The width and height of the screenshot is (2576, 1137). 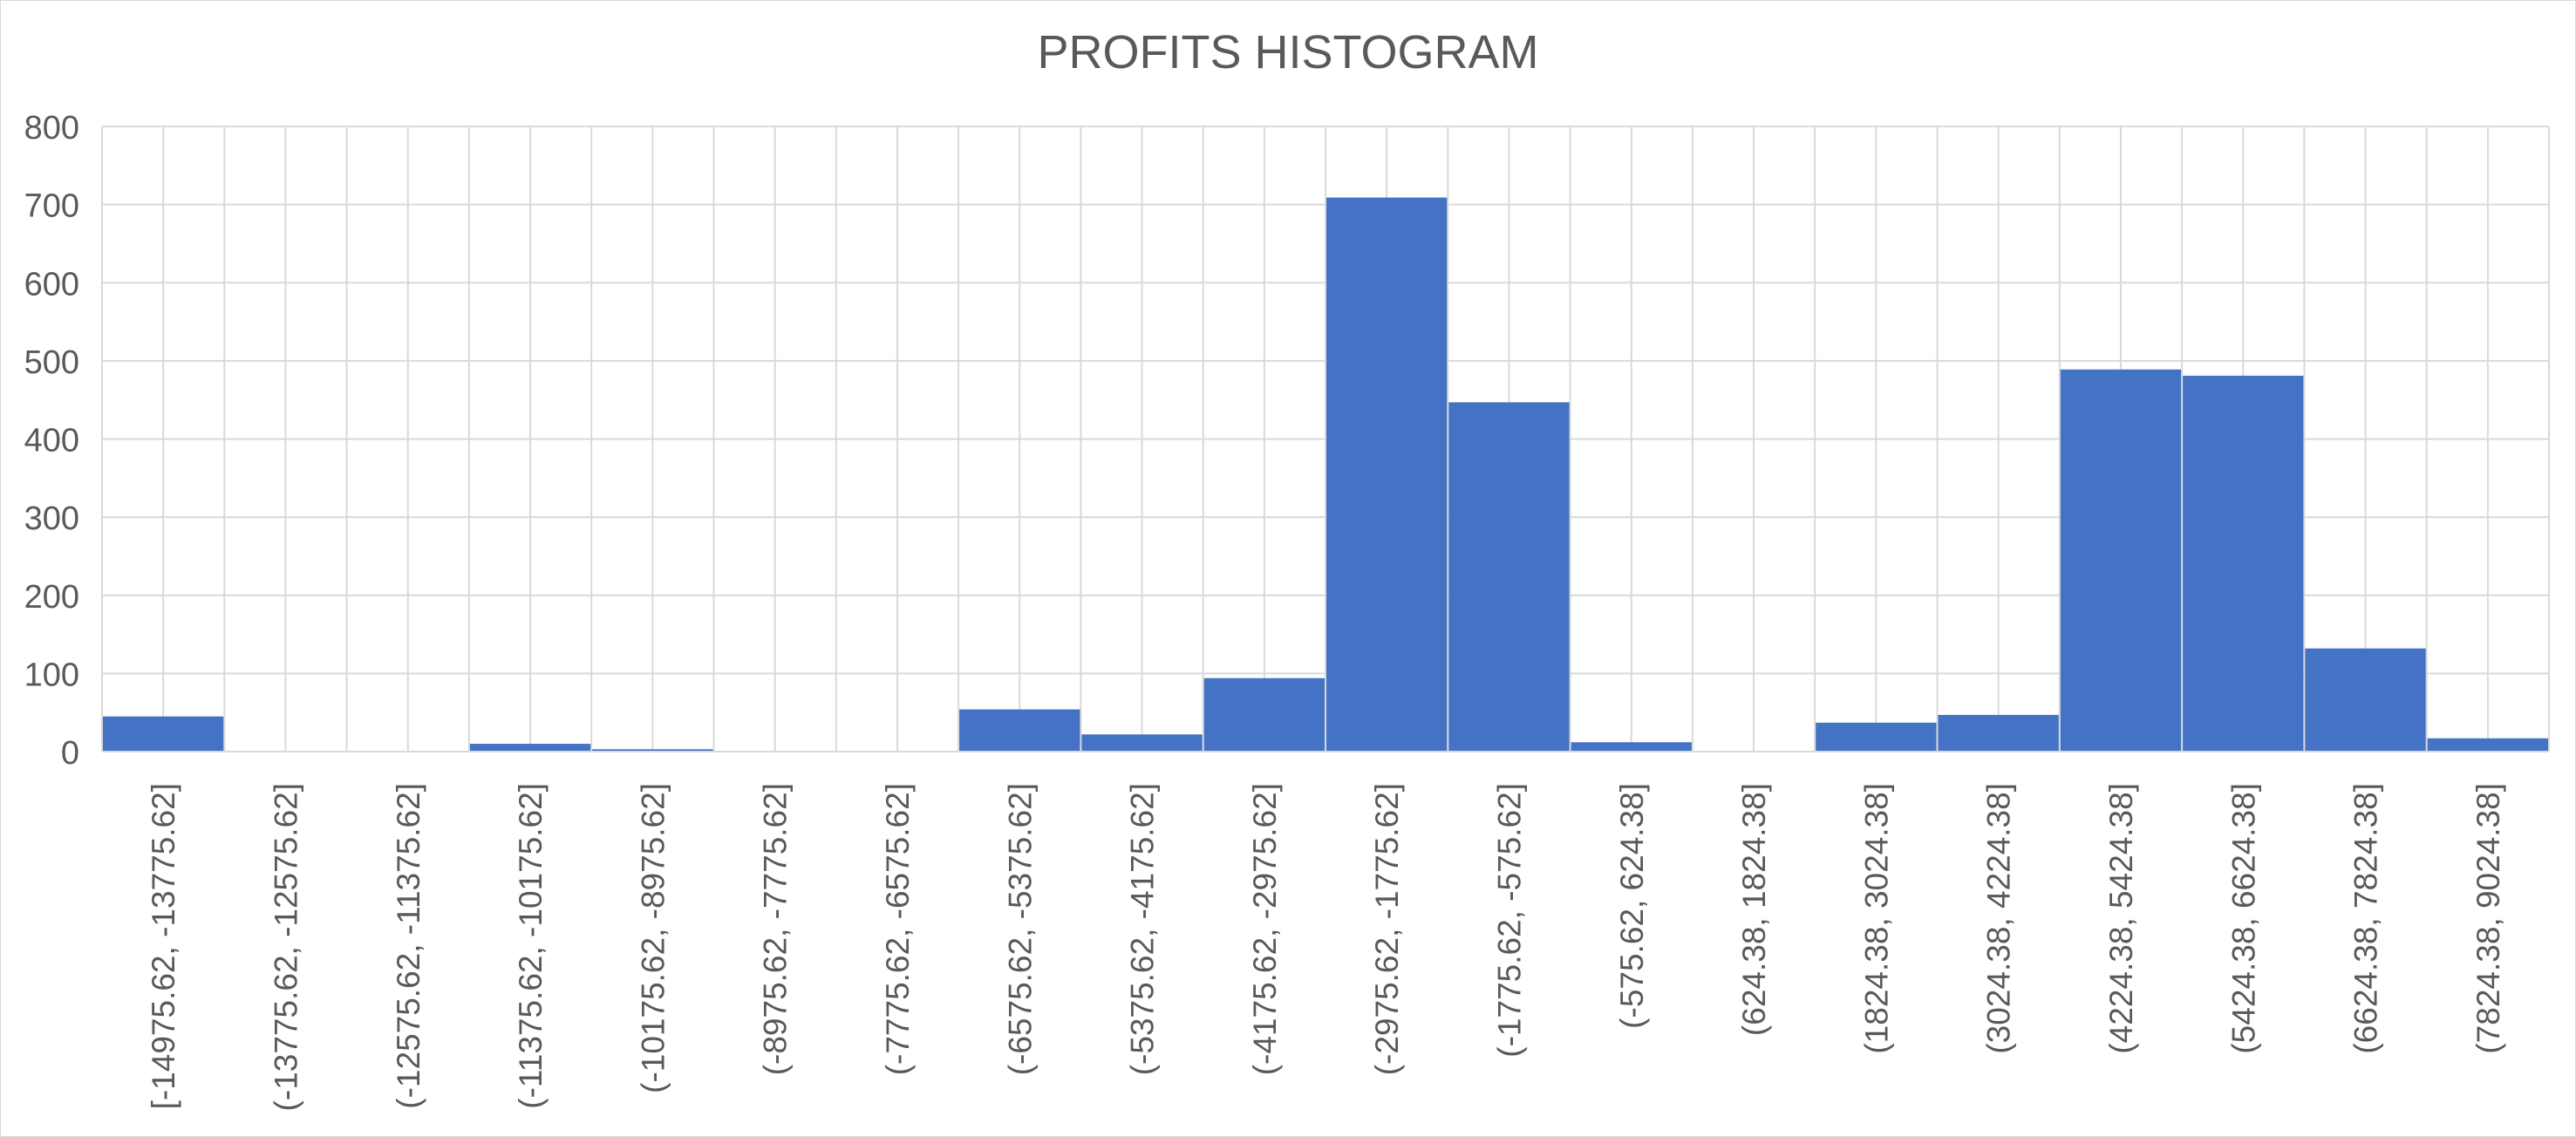 I want to click on y-axis-tick-labels: 0 100 200 300 400 500 600 700 800, so click(x=52, y=441).